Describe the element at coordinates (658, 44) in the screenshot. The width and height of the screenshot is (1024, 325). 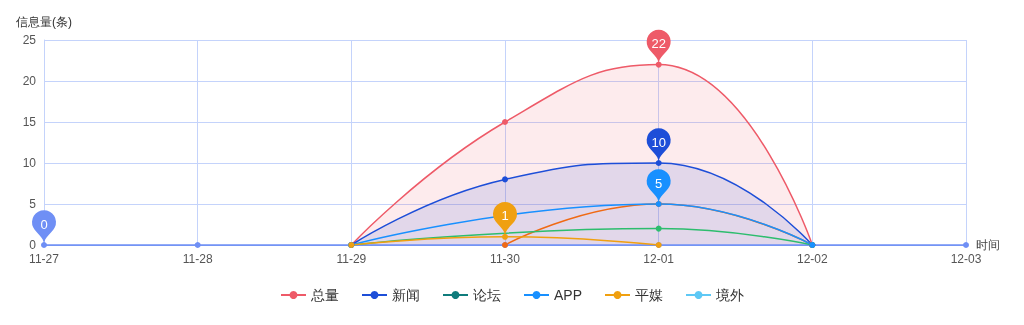
I see `data-label: 22` at that location.